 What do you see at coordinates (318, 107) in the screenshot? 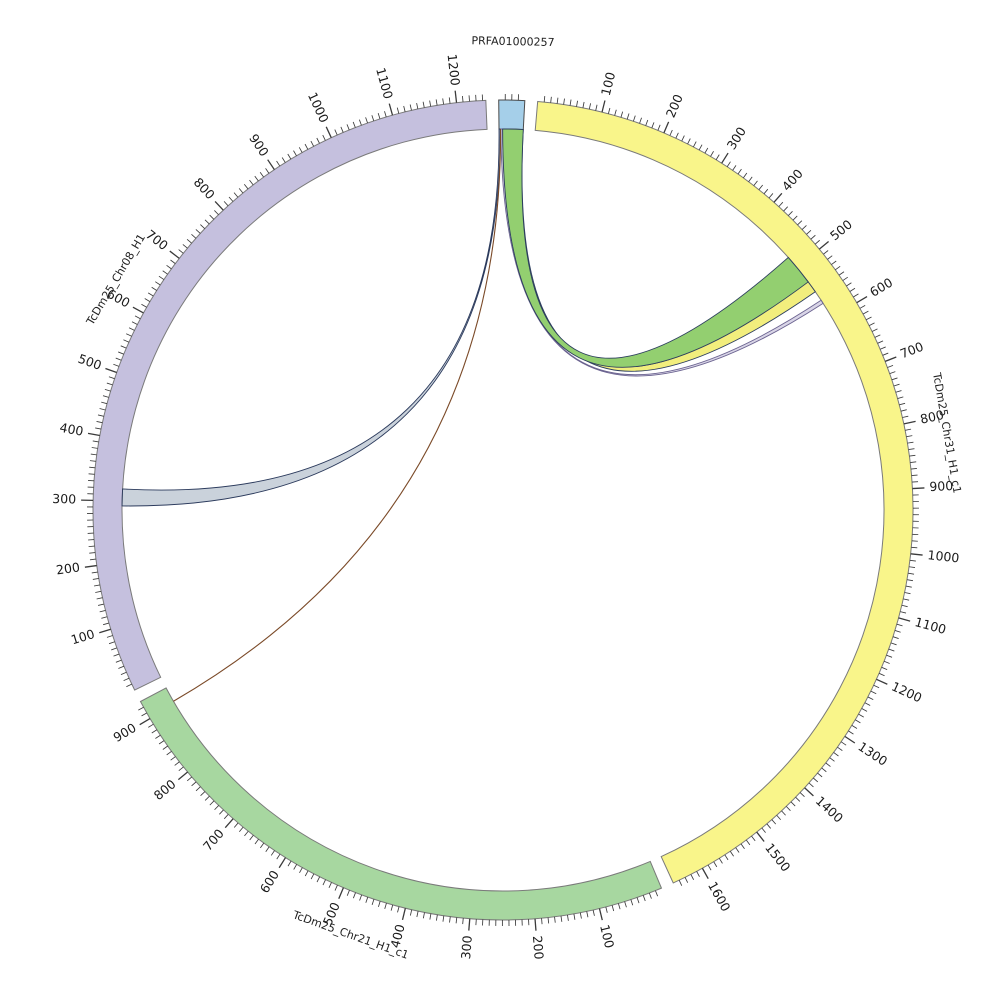
I see `tick-label: 1000` at bounding box center [318, 107].